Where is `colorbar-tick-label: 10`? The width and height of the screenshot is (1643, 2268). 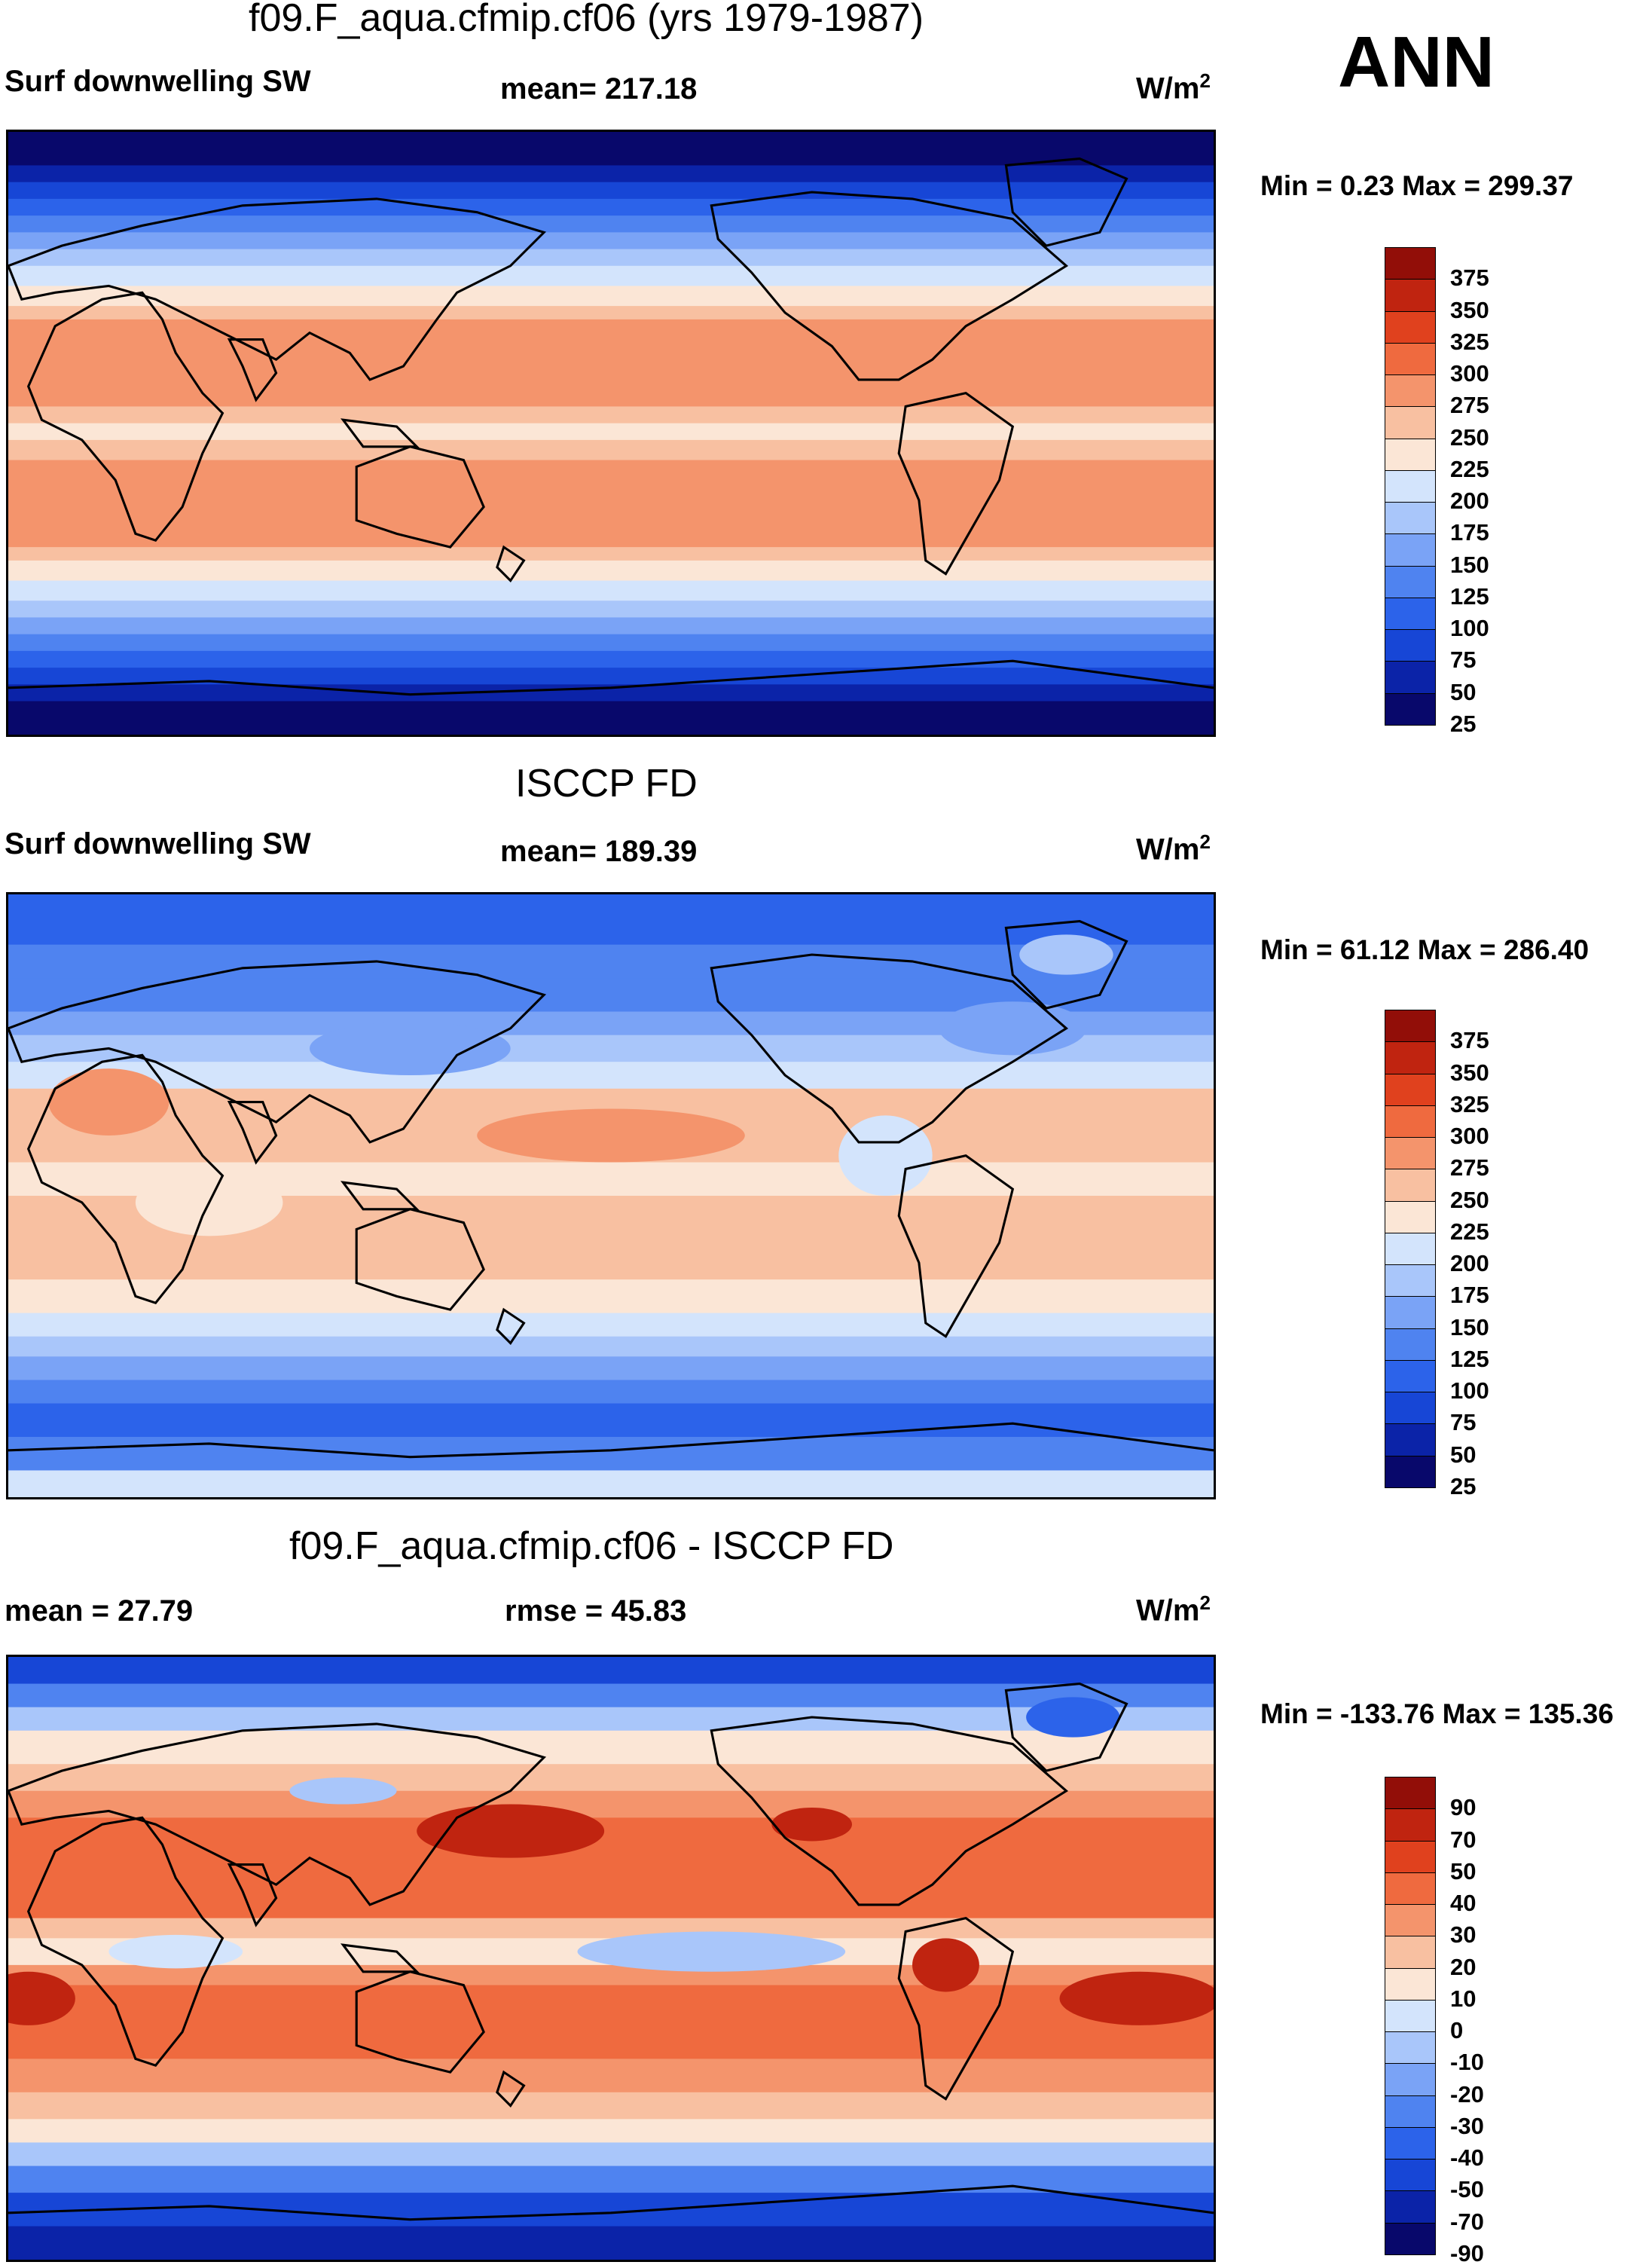
colorbar-tick-label: 10 is located at coordinates (1463, 1998).